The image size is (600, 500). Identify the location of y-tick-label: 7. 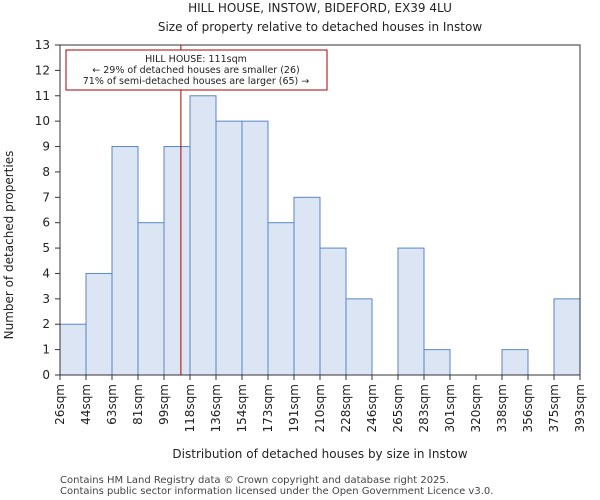
(46, 197).